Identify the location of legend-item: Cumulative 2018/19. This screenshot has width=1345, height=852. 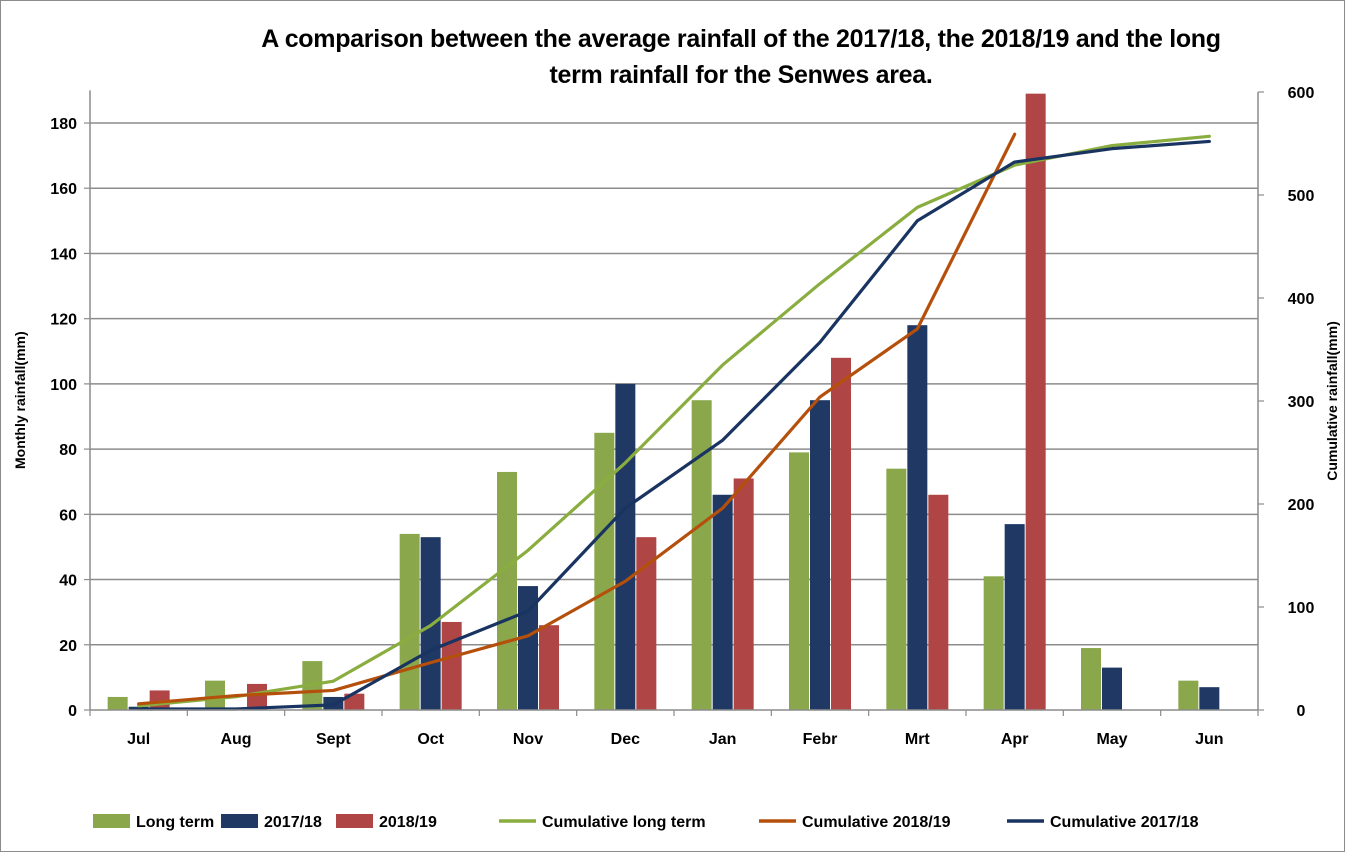
(855, 822).